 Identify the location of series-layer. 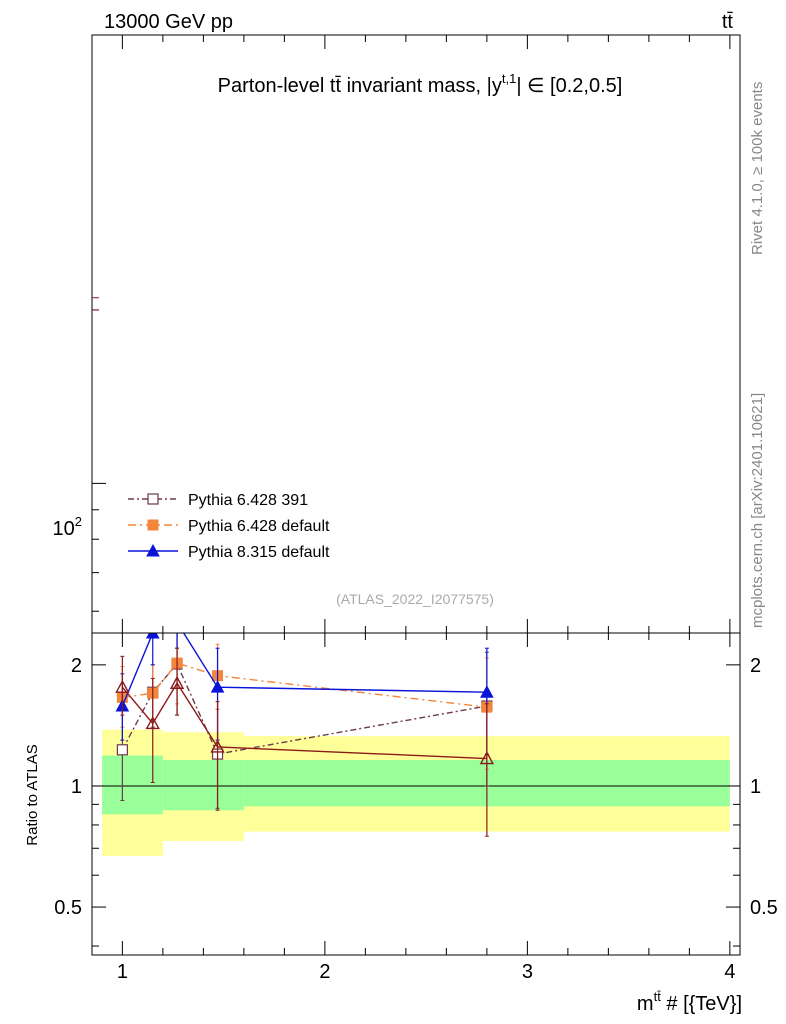
(305, 726).